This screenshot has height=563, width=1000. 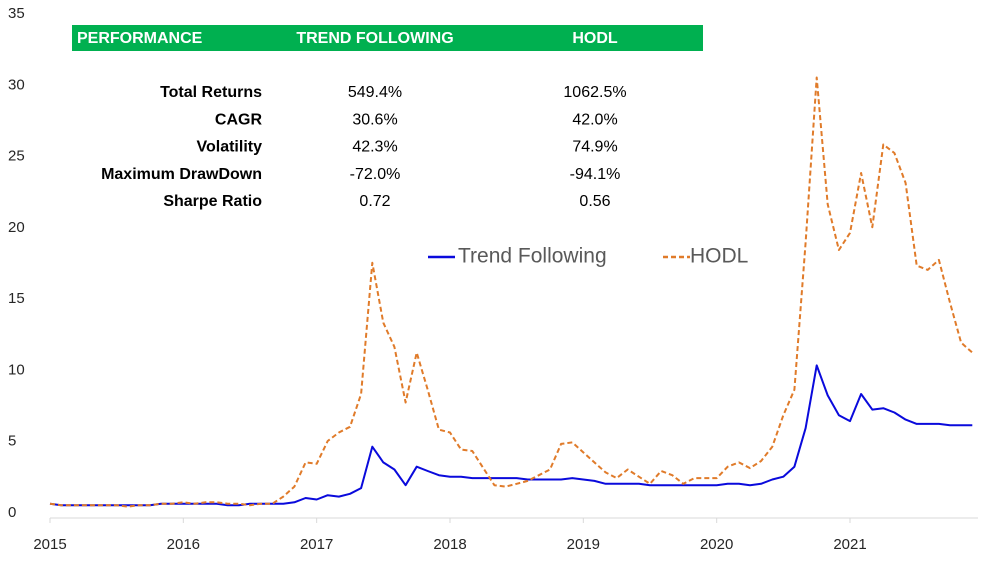 What do you see at coordinates (374, 201) in the screenshot?
I see `table-cell: 0.72` at bounding box center [374, 201].